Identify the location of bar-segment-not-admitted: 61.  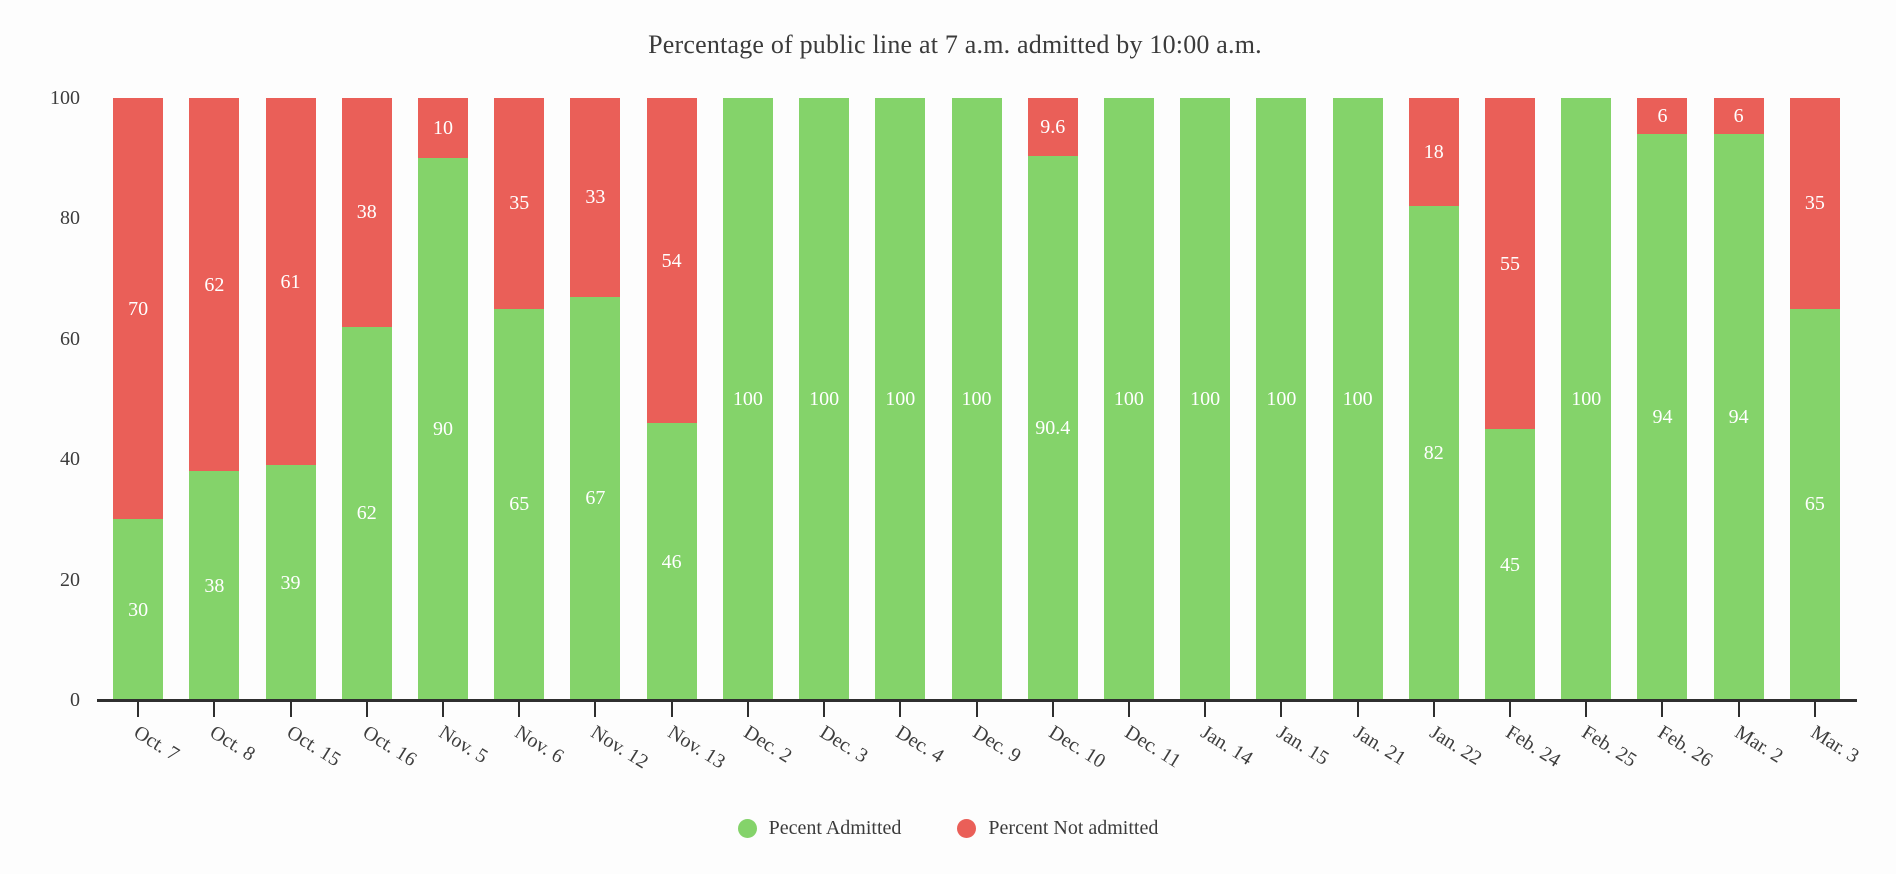
(290, 282).